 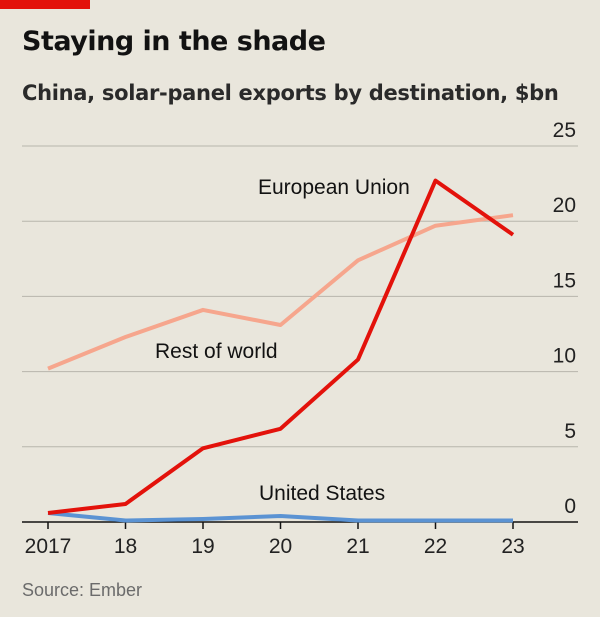 What do you see at coordinates (564, 205) in the screenshot?
I see `y-tick-label: 20` at bounding box center [564, 205].